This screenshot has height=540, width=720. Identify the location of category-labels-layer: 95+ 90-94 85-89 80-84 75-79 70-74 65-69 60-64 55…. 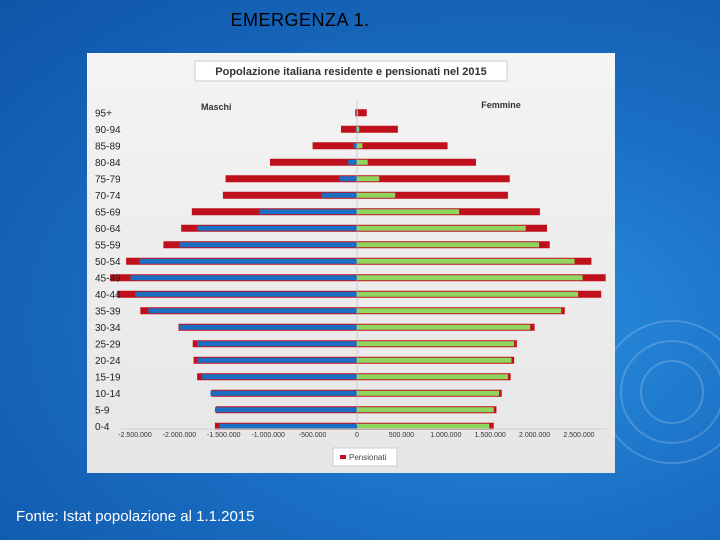
(108, 270).